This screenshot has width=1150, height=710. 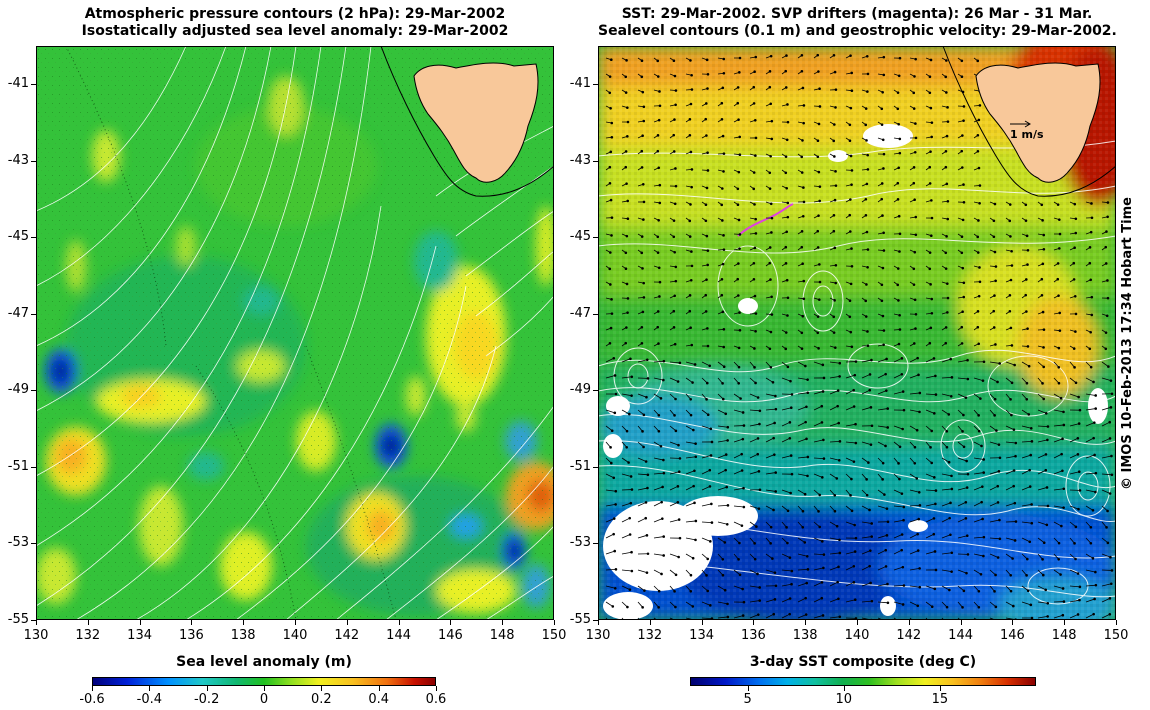 What do you see at coordinates (863, 681) in the screenshot?
I see `sst-colorbar` at bounding box center [863, 681].